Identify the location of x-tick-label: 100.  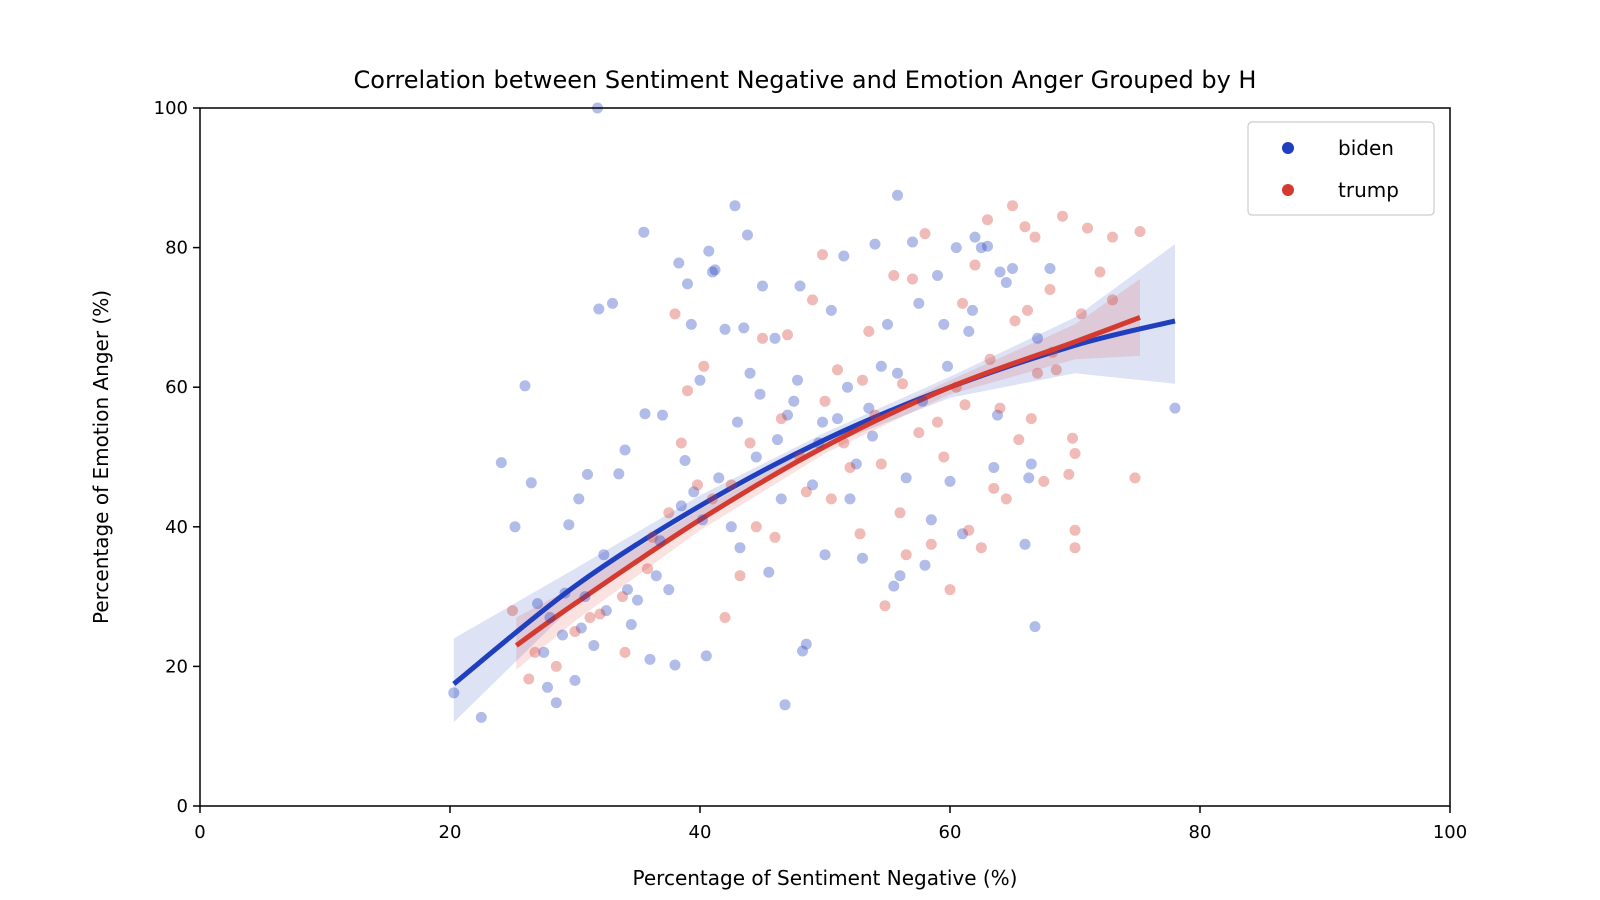
(1450, 832).